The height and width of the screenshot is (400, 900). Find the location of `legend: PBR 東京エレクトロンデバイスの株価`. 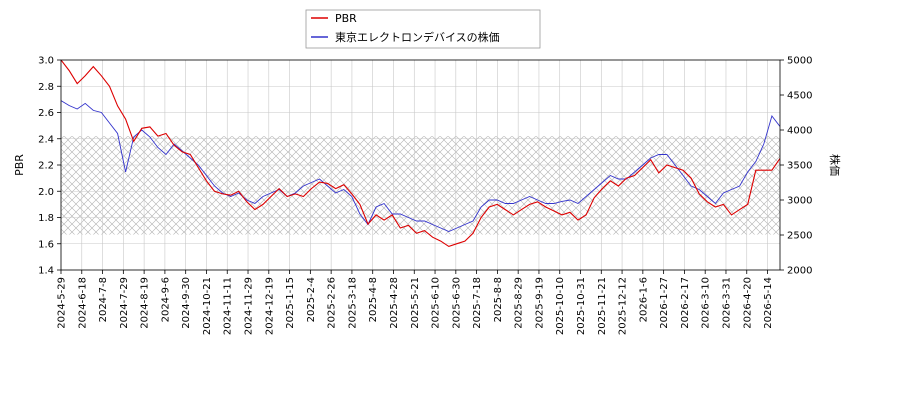

legend: PBR 東京エレクトロンデバイスの株価 is located at coordinates (423, 29).